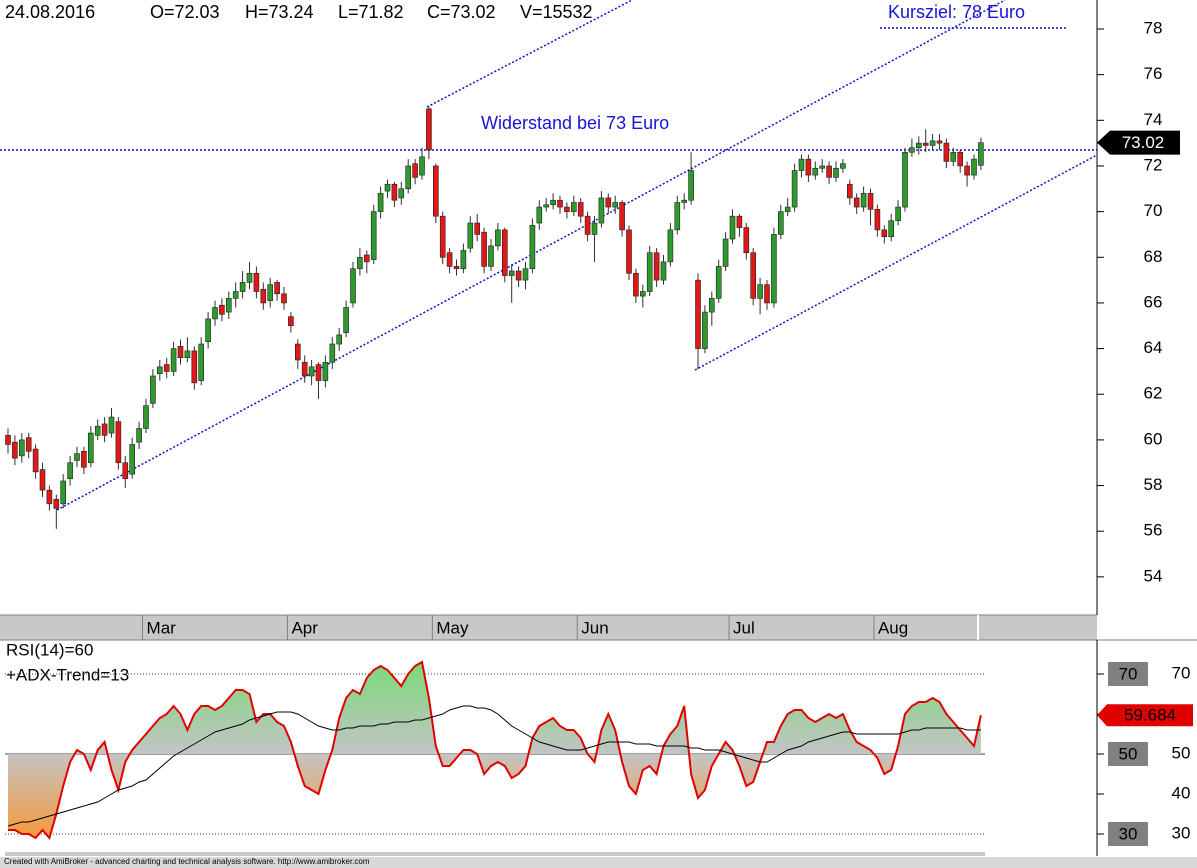  I want to click on value-tag-label: 59.684, so click(1150, 715).